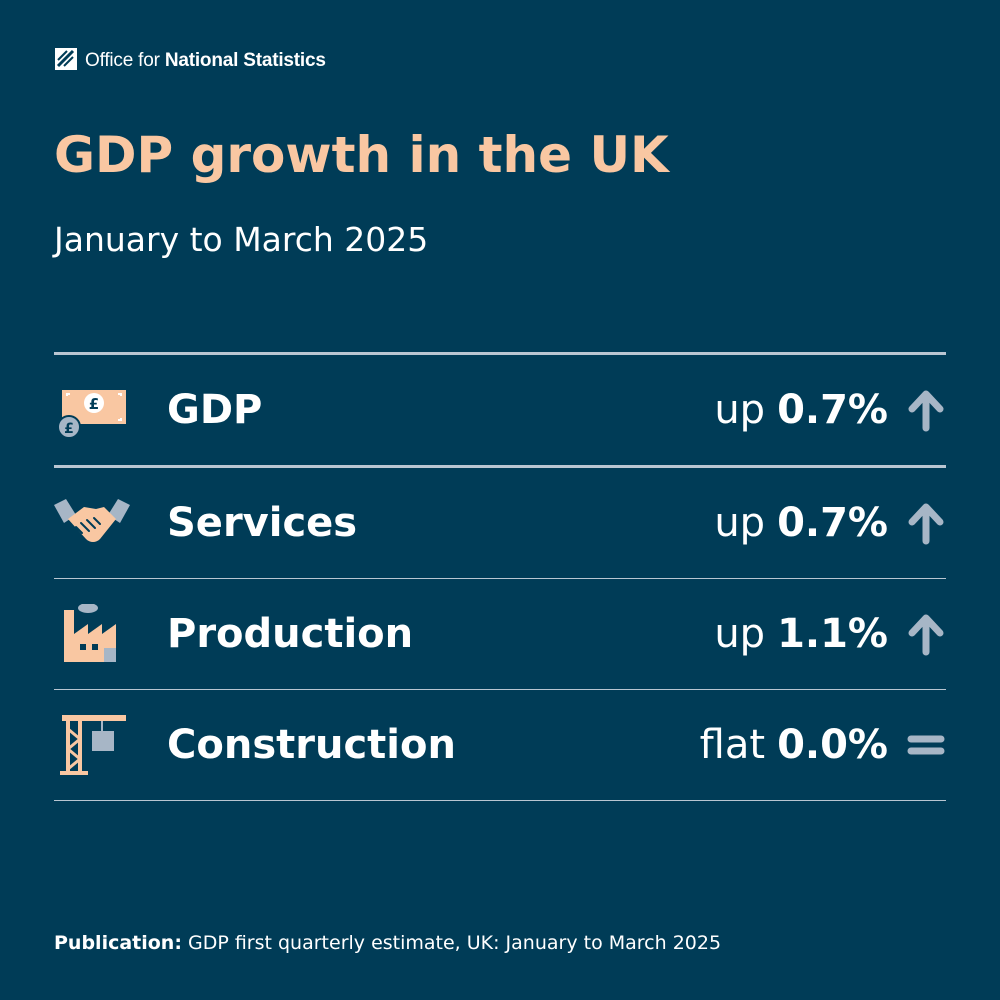  I want to click on table-row-gdp: £ £ GDP up 0.7%, so click(500, 410).